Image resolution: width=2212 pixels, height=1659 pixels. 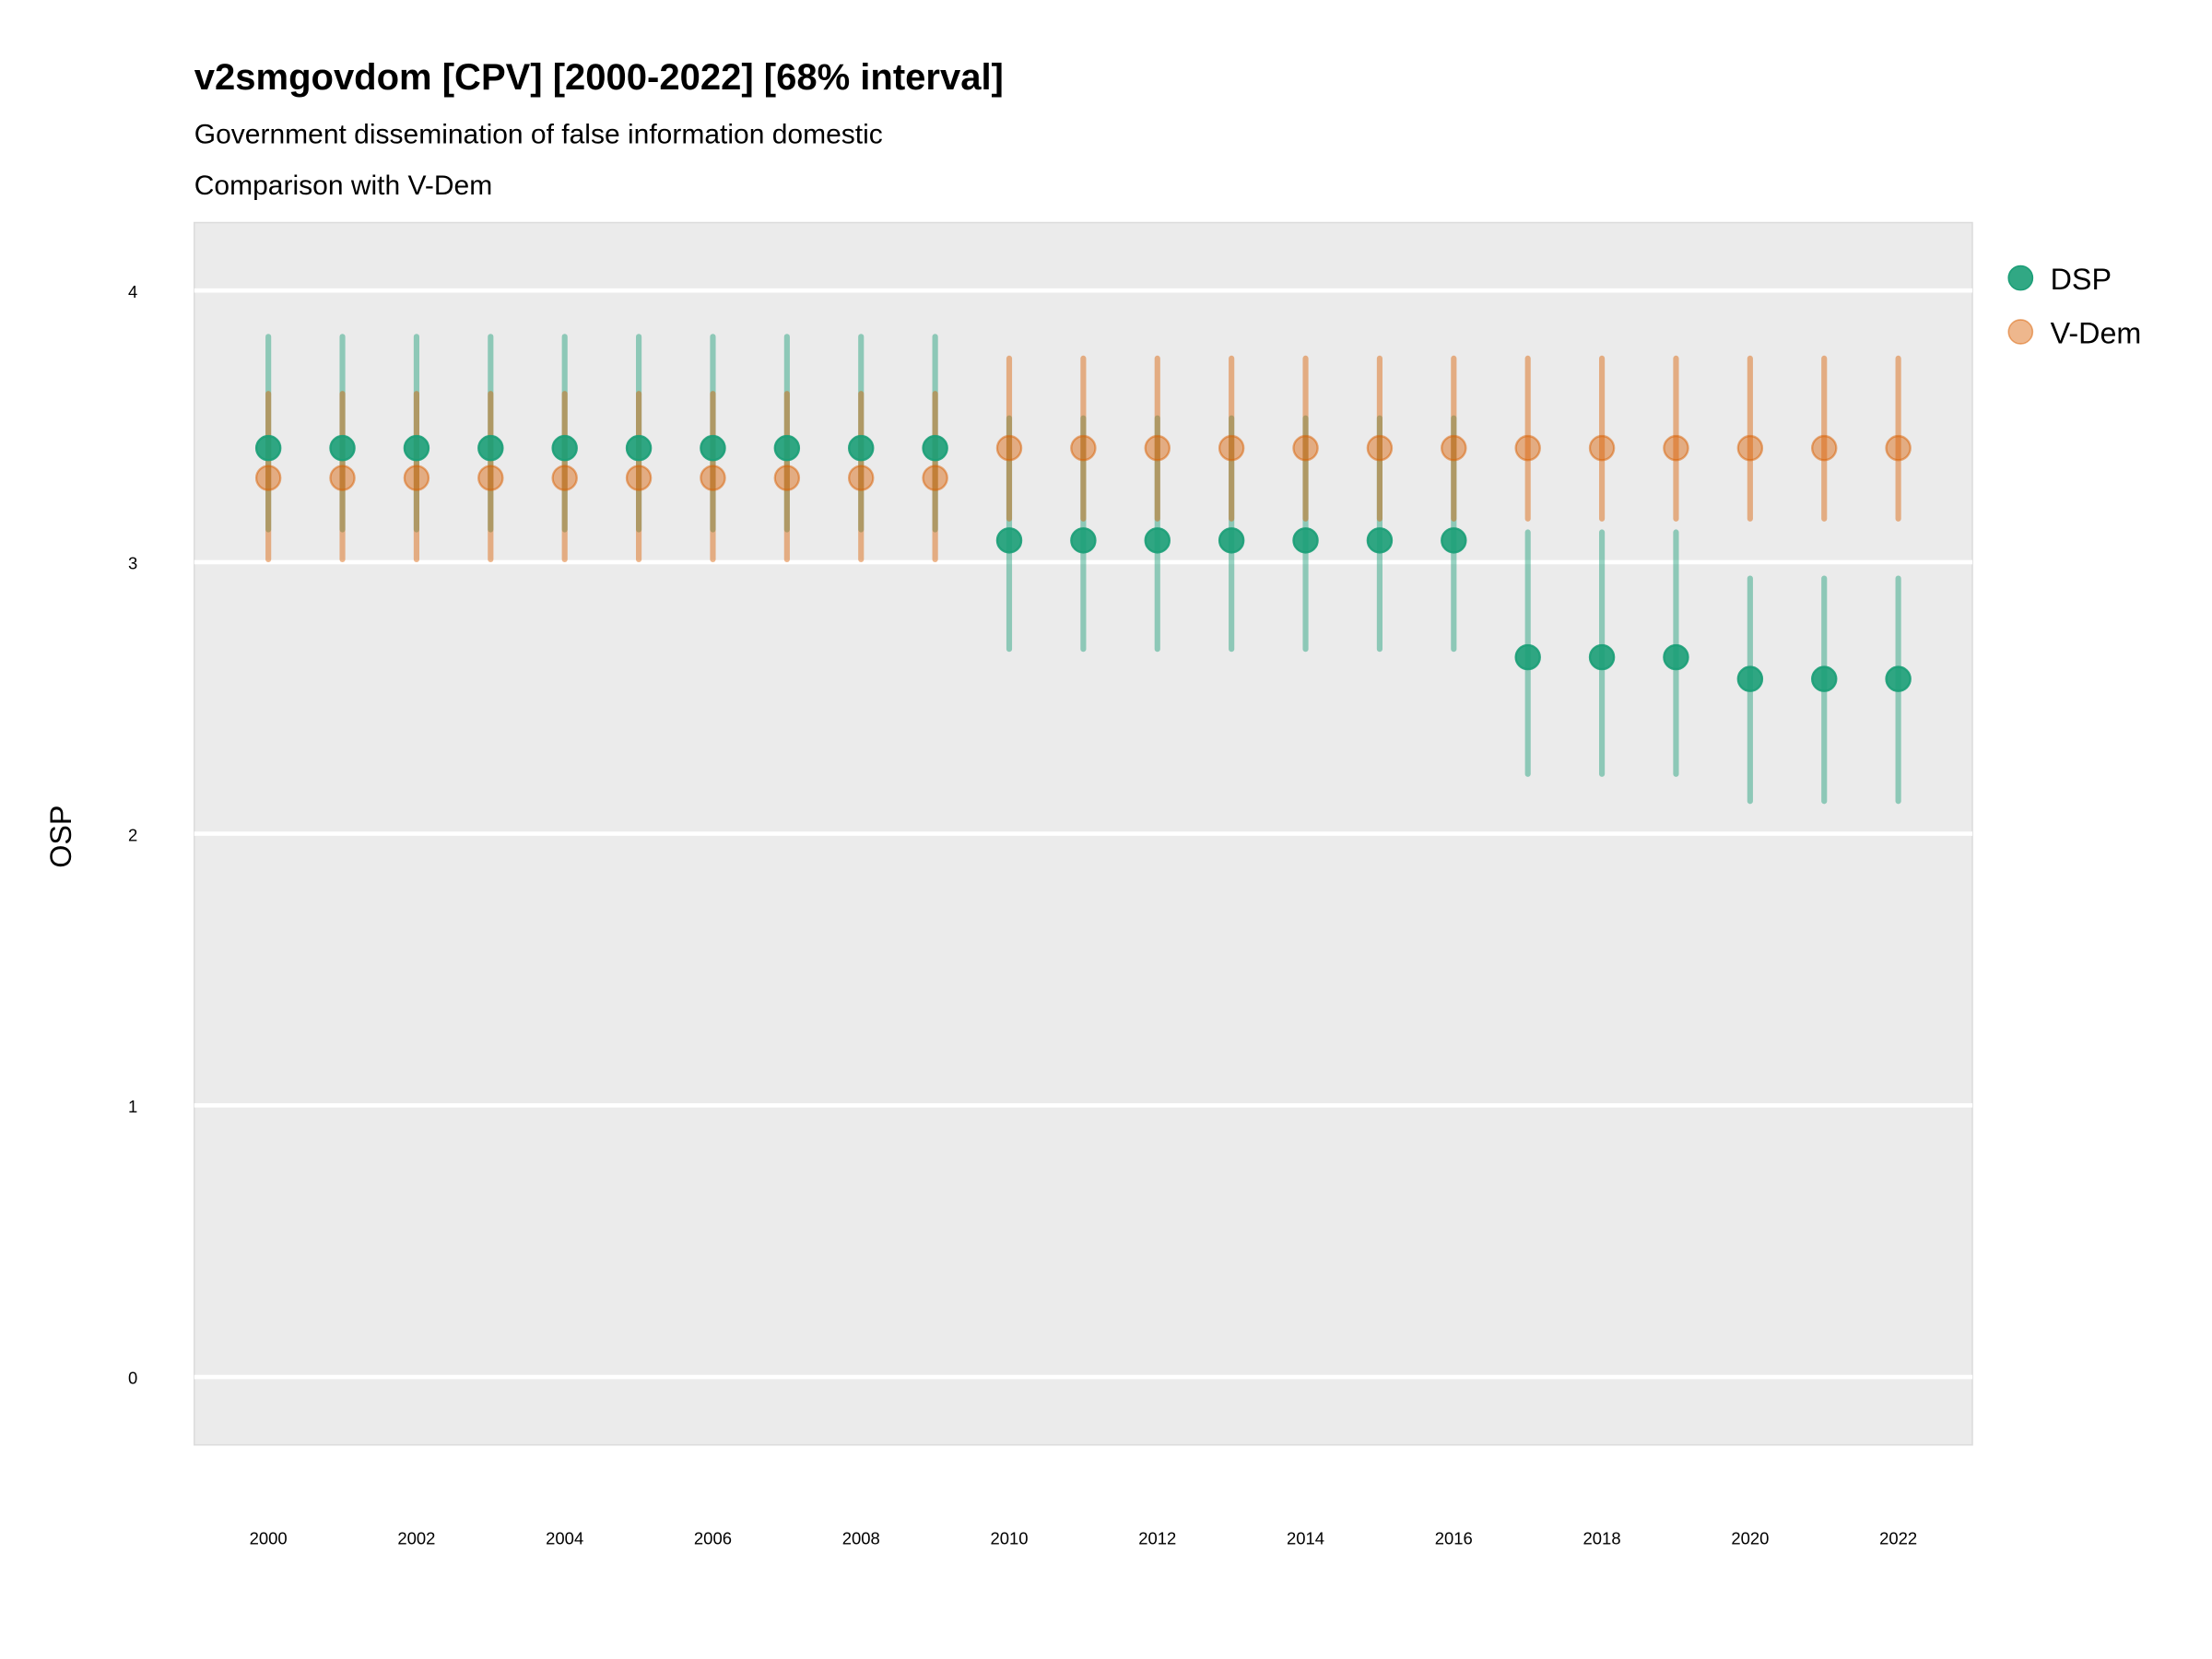 What do you see at coordinates (564, 1537) in the screenshot?
I see `x-tick-label: 2004` at bounding box center [564, 1537].